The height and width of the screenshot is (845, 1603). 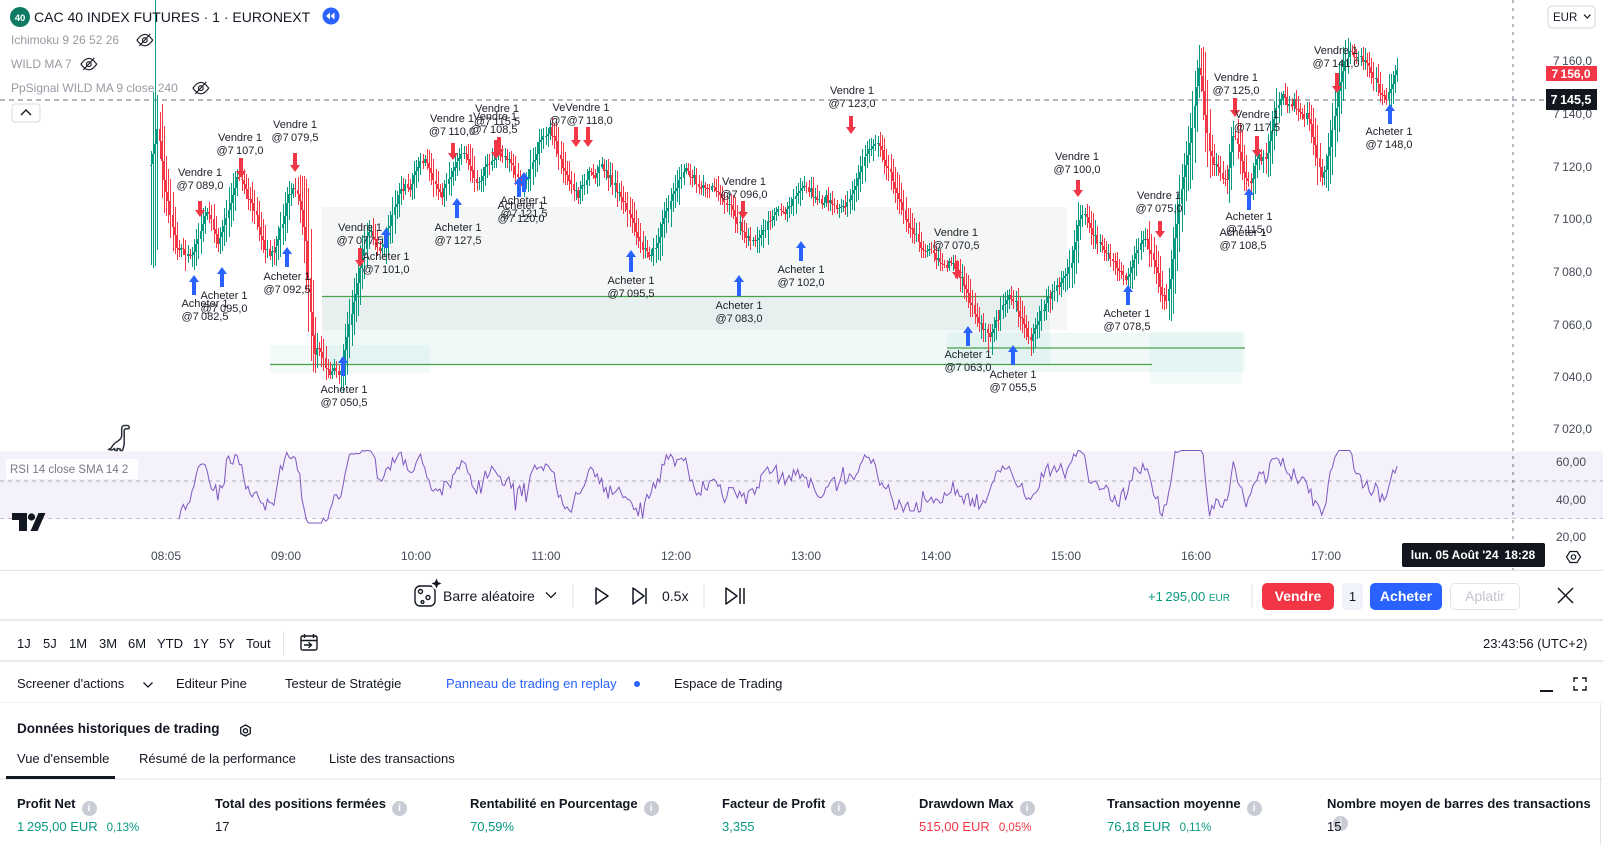 What do you see at coordinates (1473, 555) in the screenshot?
I see `svg-text: lun. 05 Août '24 18:28` at bounding box center [1473, 555].